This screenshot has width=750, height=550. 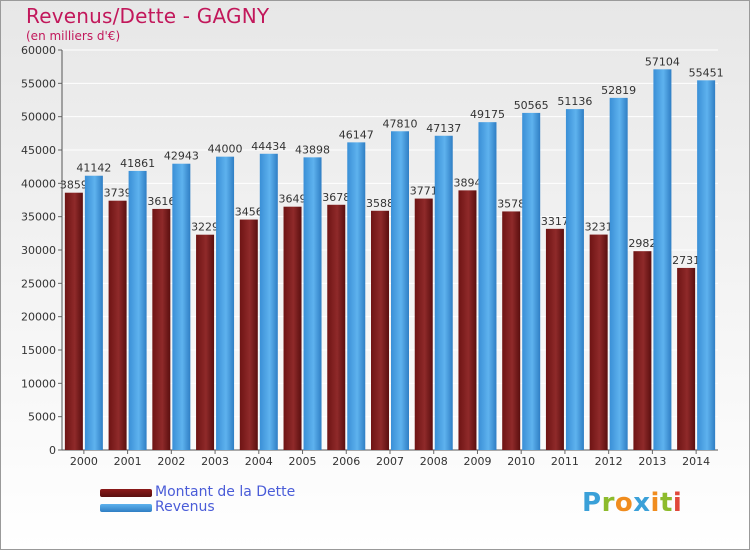 What do you see at coordinates (93, 168) in the screenshot?
I see `value-label-revenus: 41142` at bounding box center [93, 168].